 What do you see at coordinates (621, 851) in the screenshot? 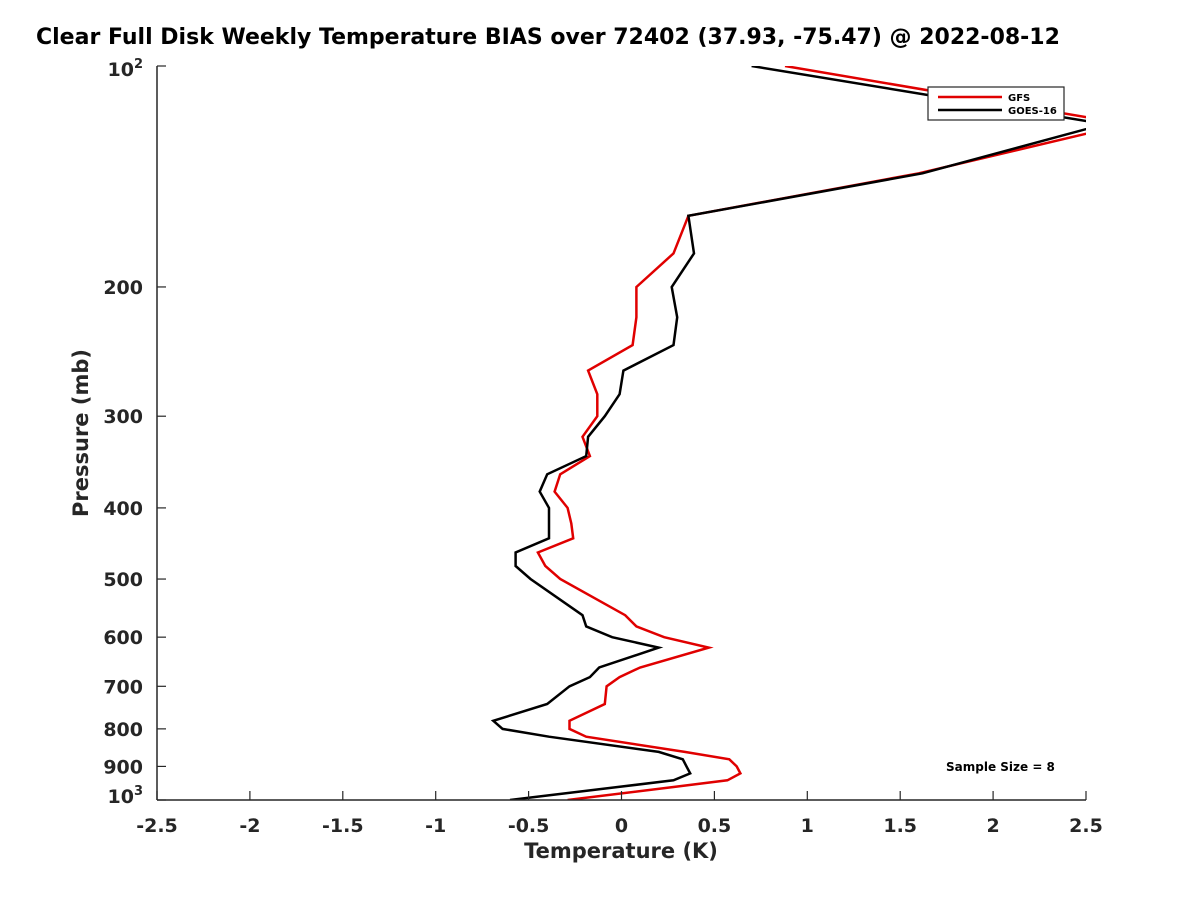
I see `x-axis-label: Temperature (K)` at bounding box center [621, 851].